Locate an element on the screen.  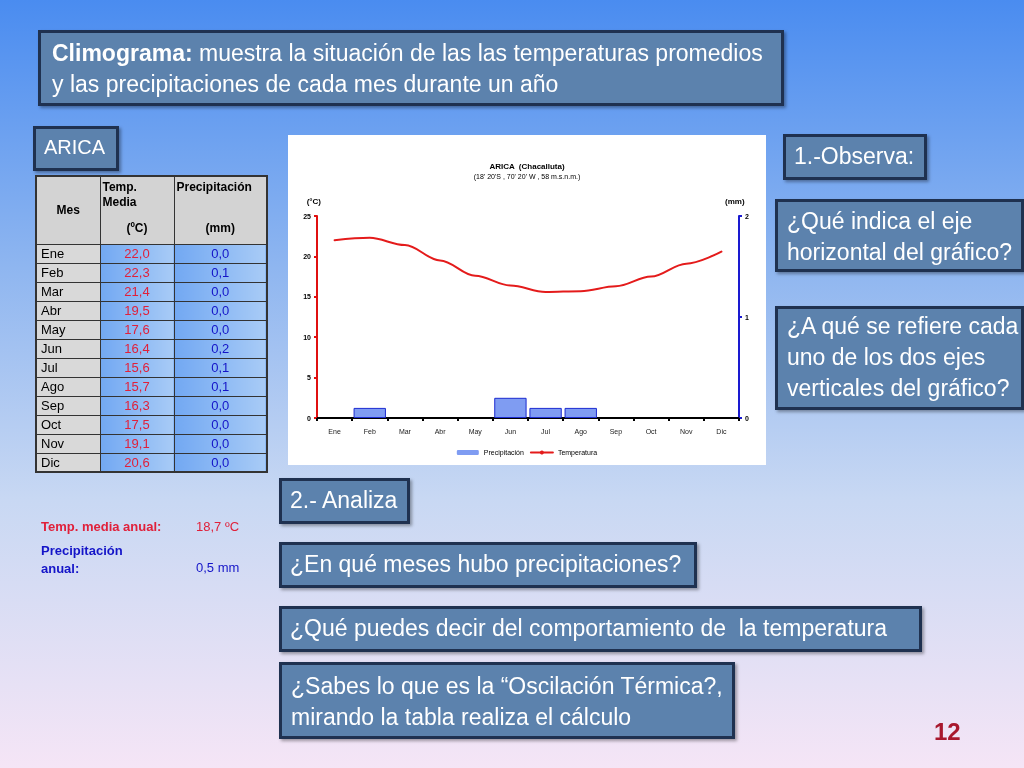
text: 21,4 is located at coordinates (137, 291).